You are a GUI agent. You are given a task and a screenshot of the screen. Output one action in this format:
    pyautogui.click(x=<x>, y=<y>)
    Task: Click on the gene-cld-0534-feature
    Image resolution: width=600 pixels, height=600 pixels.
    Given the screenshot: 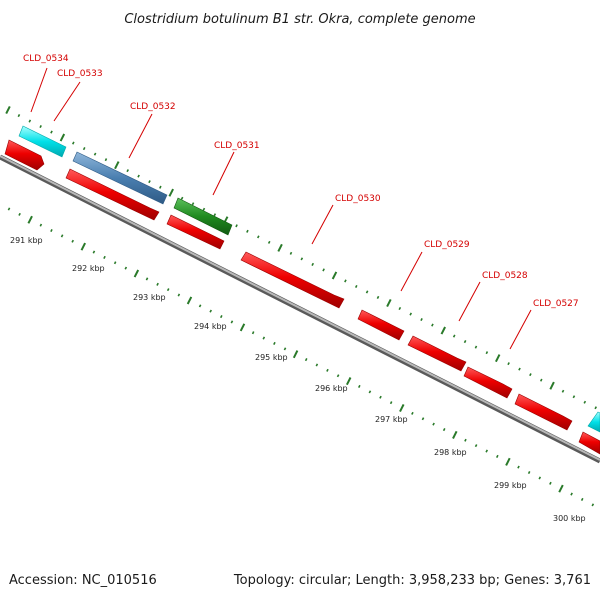 What is the action you would take?
    pyautogui.click(x=42, y=141)
    